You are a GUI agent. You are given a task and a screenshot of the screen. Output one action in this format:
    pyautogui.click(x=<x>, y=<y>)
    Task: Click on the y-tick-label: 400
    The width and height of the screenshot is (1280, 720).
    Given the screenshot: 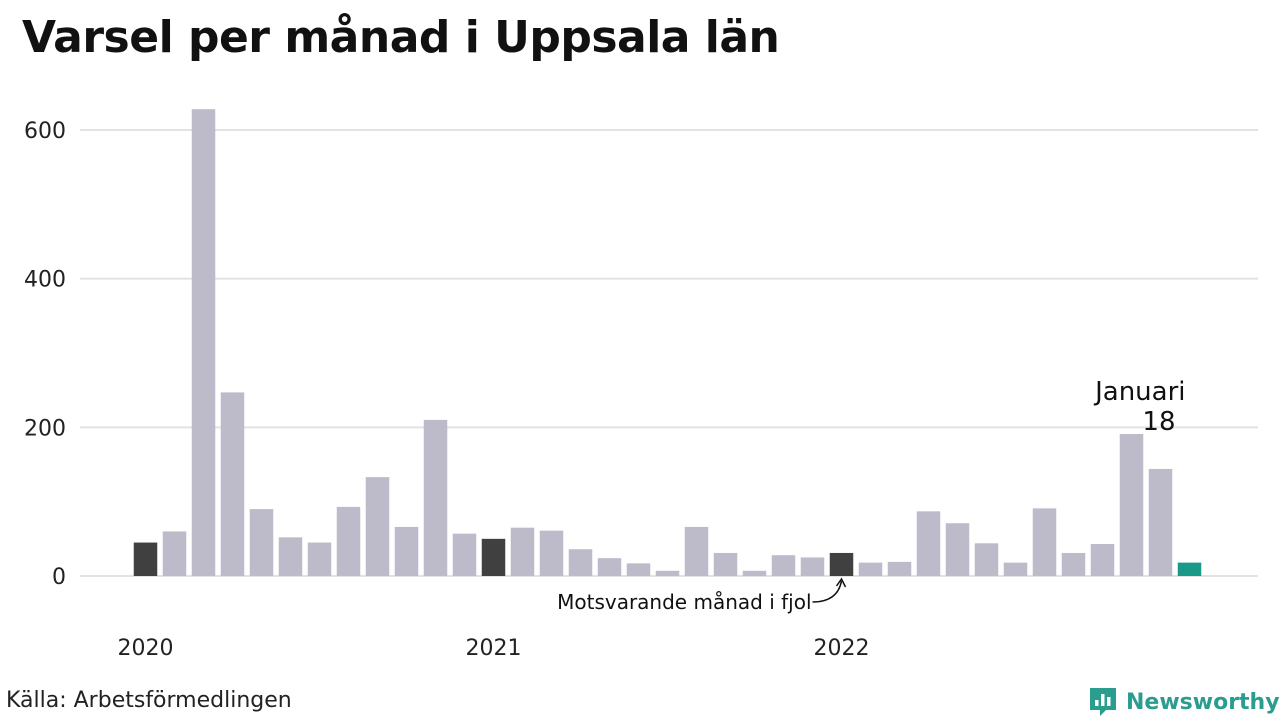 What is the action you would take?
    pyautogui.click(x=45, y=280)
    